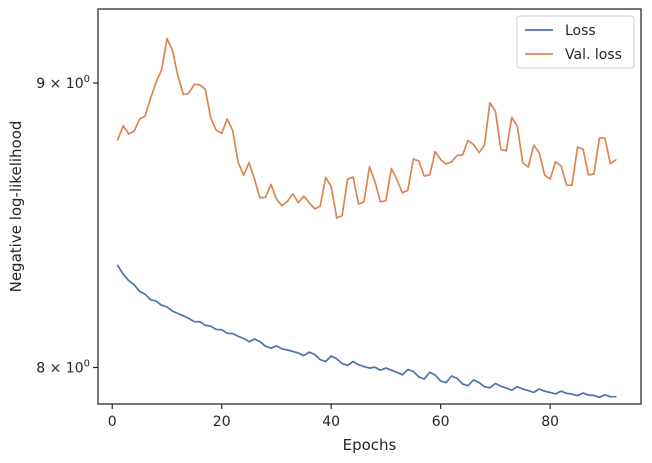  I want to click on y-axis-label: Negative log-likelihood, so click(16, 207).